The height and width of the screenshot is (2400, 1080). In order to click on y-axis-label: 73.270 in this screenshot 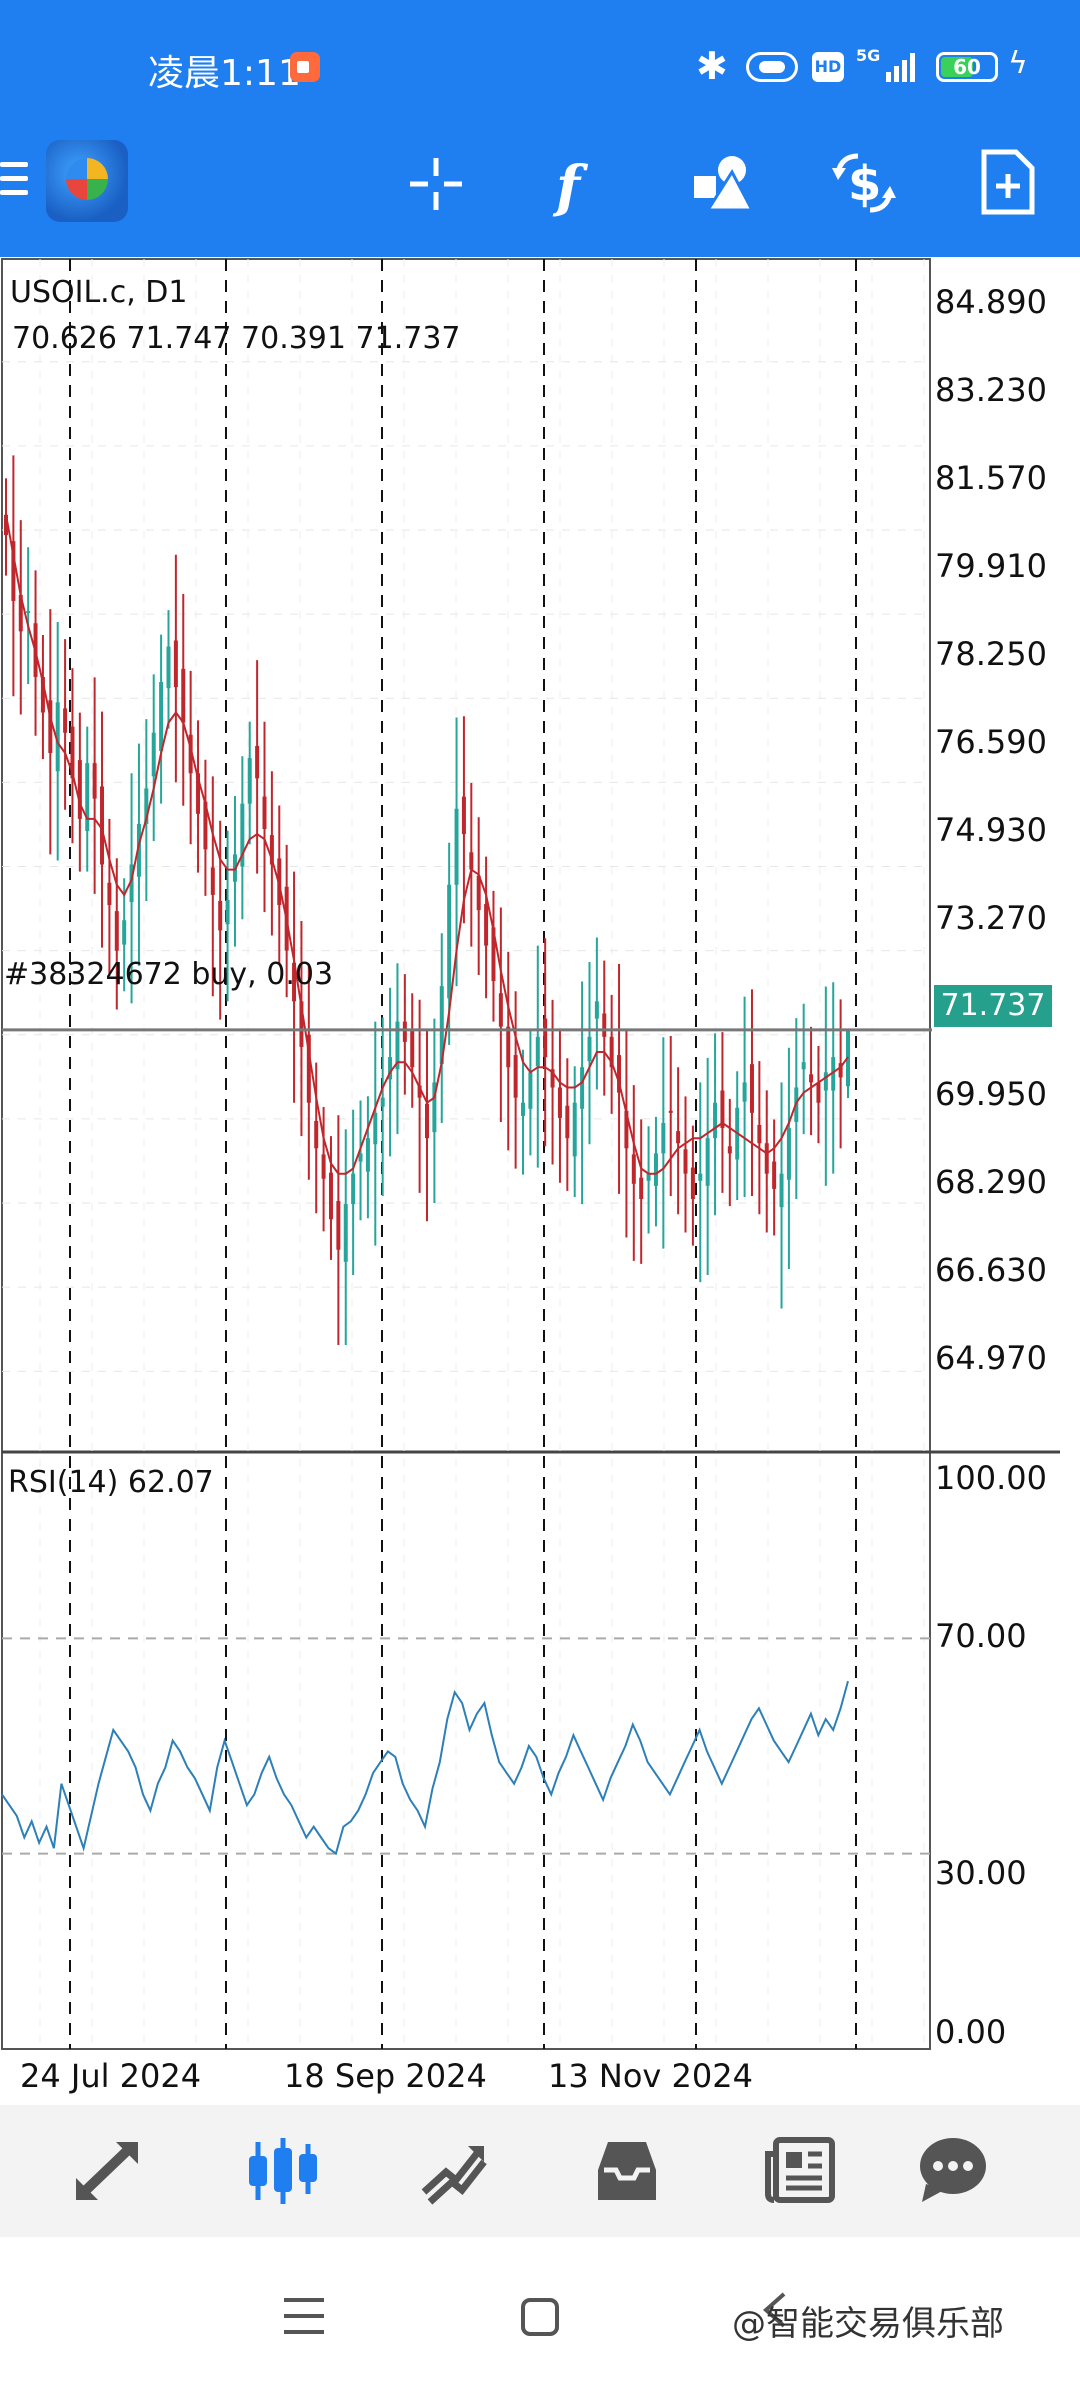, I will do `click(991, 918)`.